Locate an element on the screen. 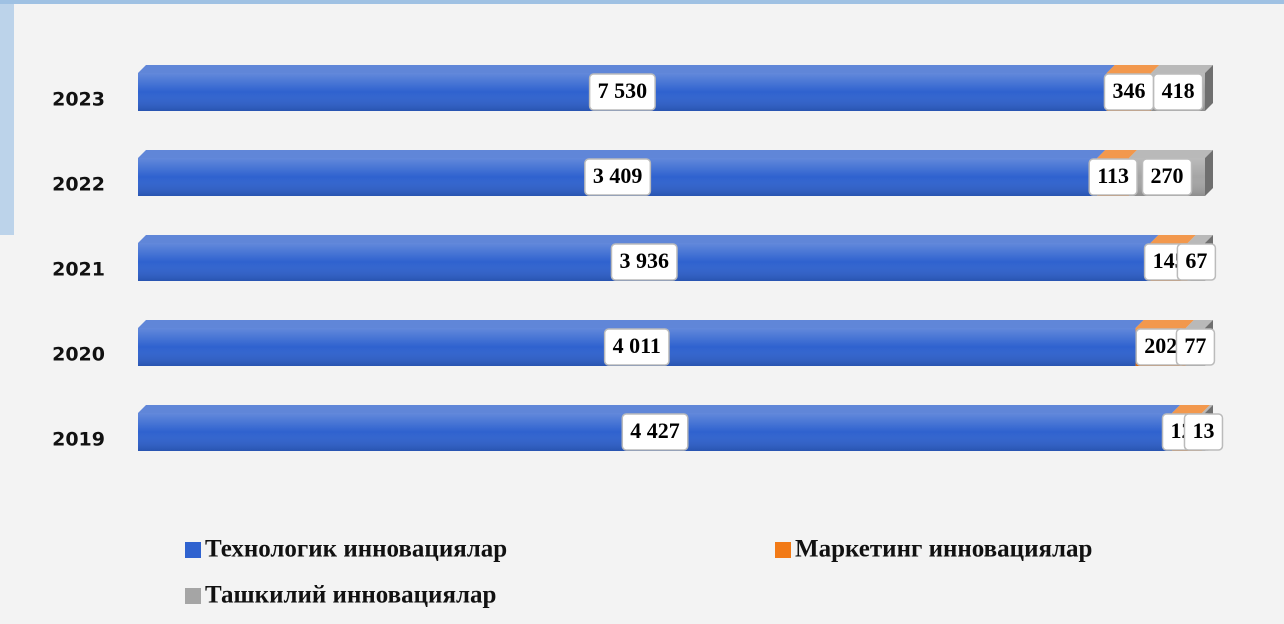 Image resolution: width=1284 pixels, height=624 pixels. data-label: 202 is located at coordinates (1160, 347).